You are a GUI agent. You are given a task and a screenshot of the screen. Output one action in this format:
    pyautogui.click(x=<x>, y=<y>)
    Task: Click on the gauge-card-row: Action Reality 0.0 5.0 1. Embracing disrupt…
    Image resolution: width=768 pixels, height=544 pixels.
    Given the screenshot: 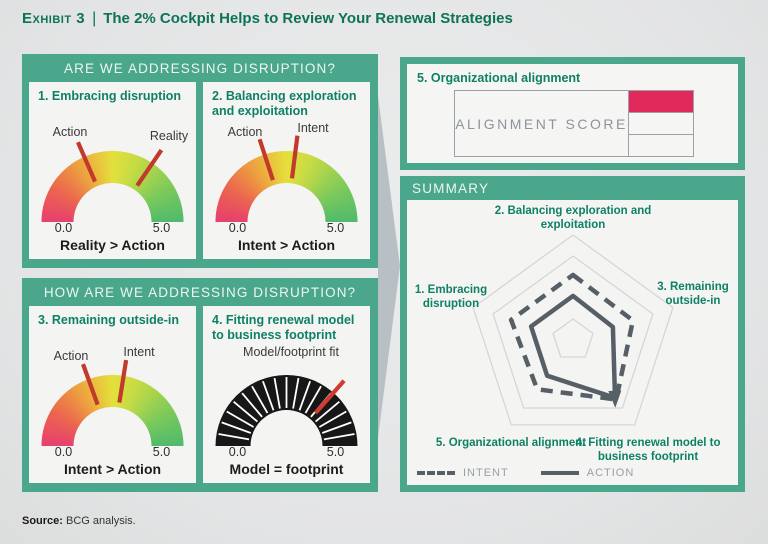 What is the action you would take?
    pyautogui.click(x=199, y=170)
    